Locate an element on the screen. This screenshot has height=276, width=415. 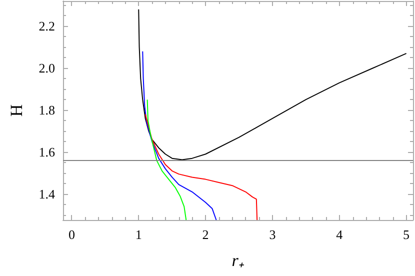
y-tick-label: 2.2 is located at coordinates (46, 26).